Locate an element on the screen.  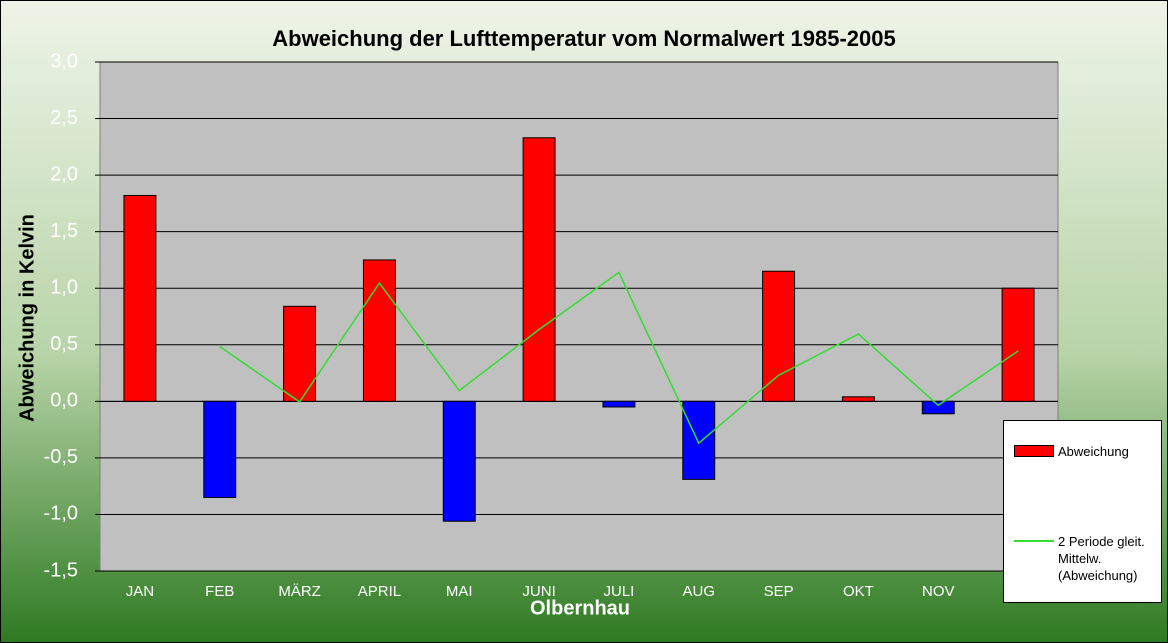
x-tick-label: OKT is located at coordinates (858, 591).